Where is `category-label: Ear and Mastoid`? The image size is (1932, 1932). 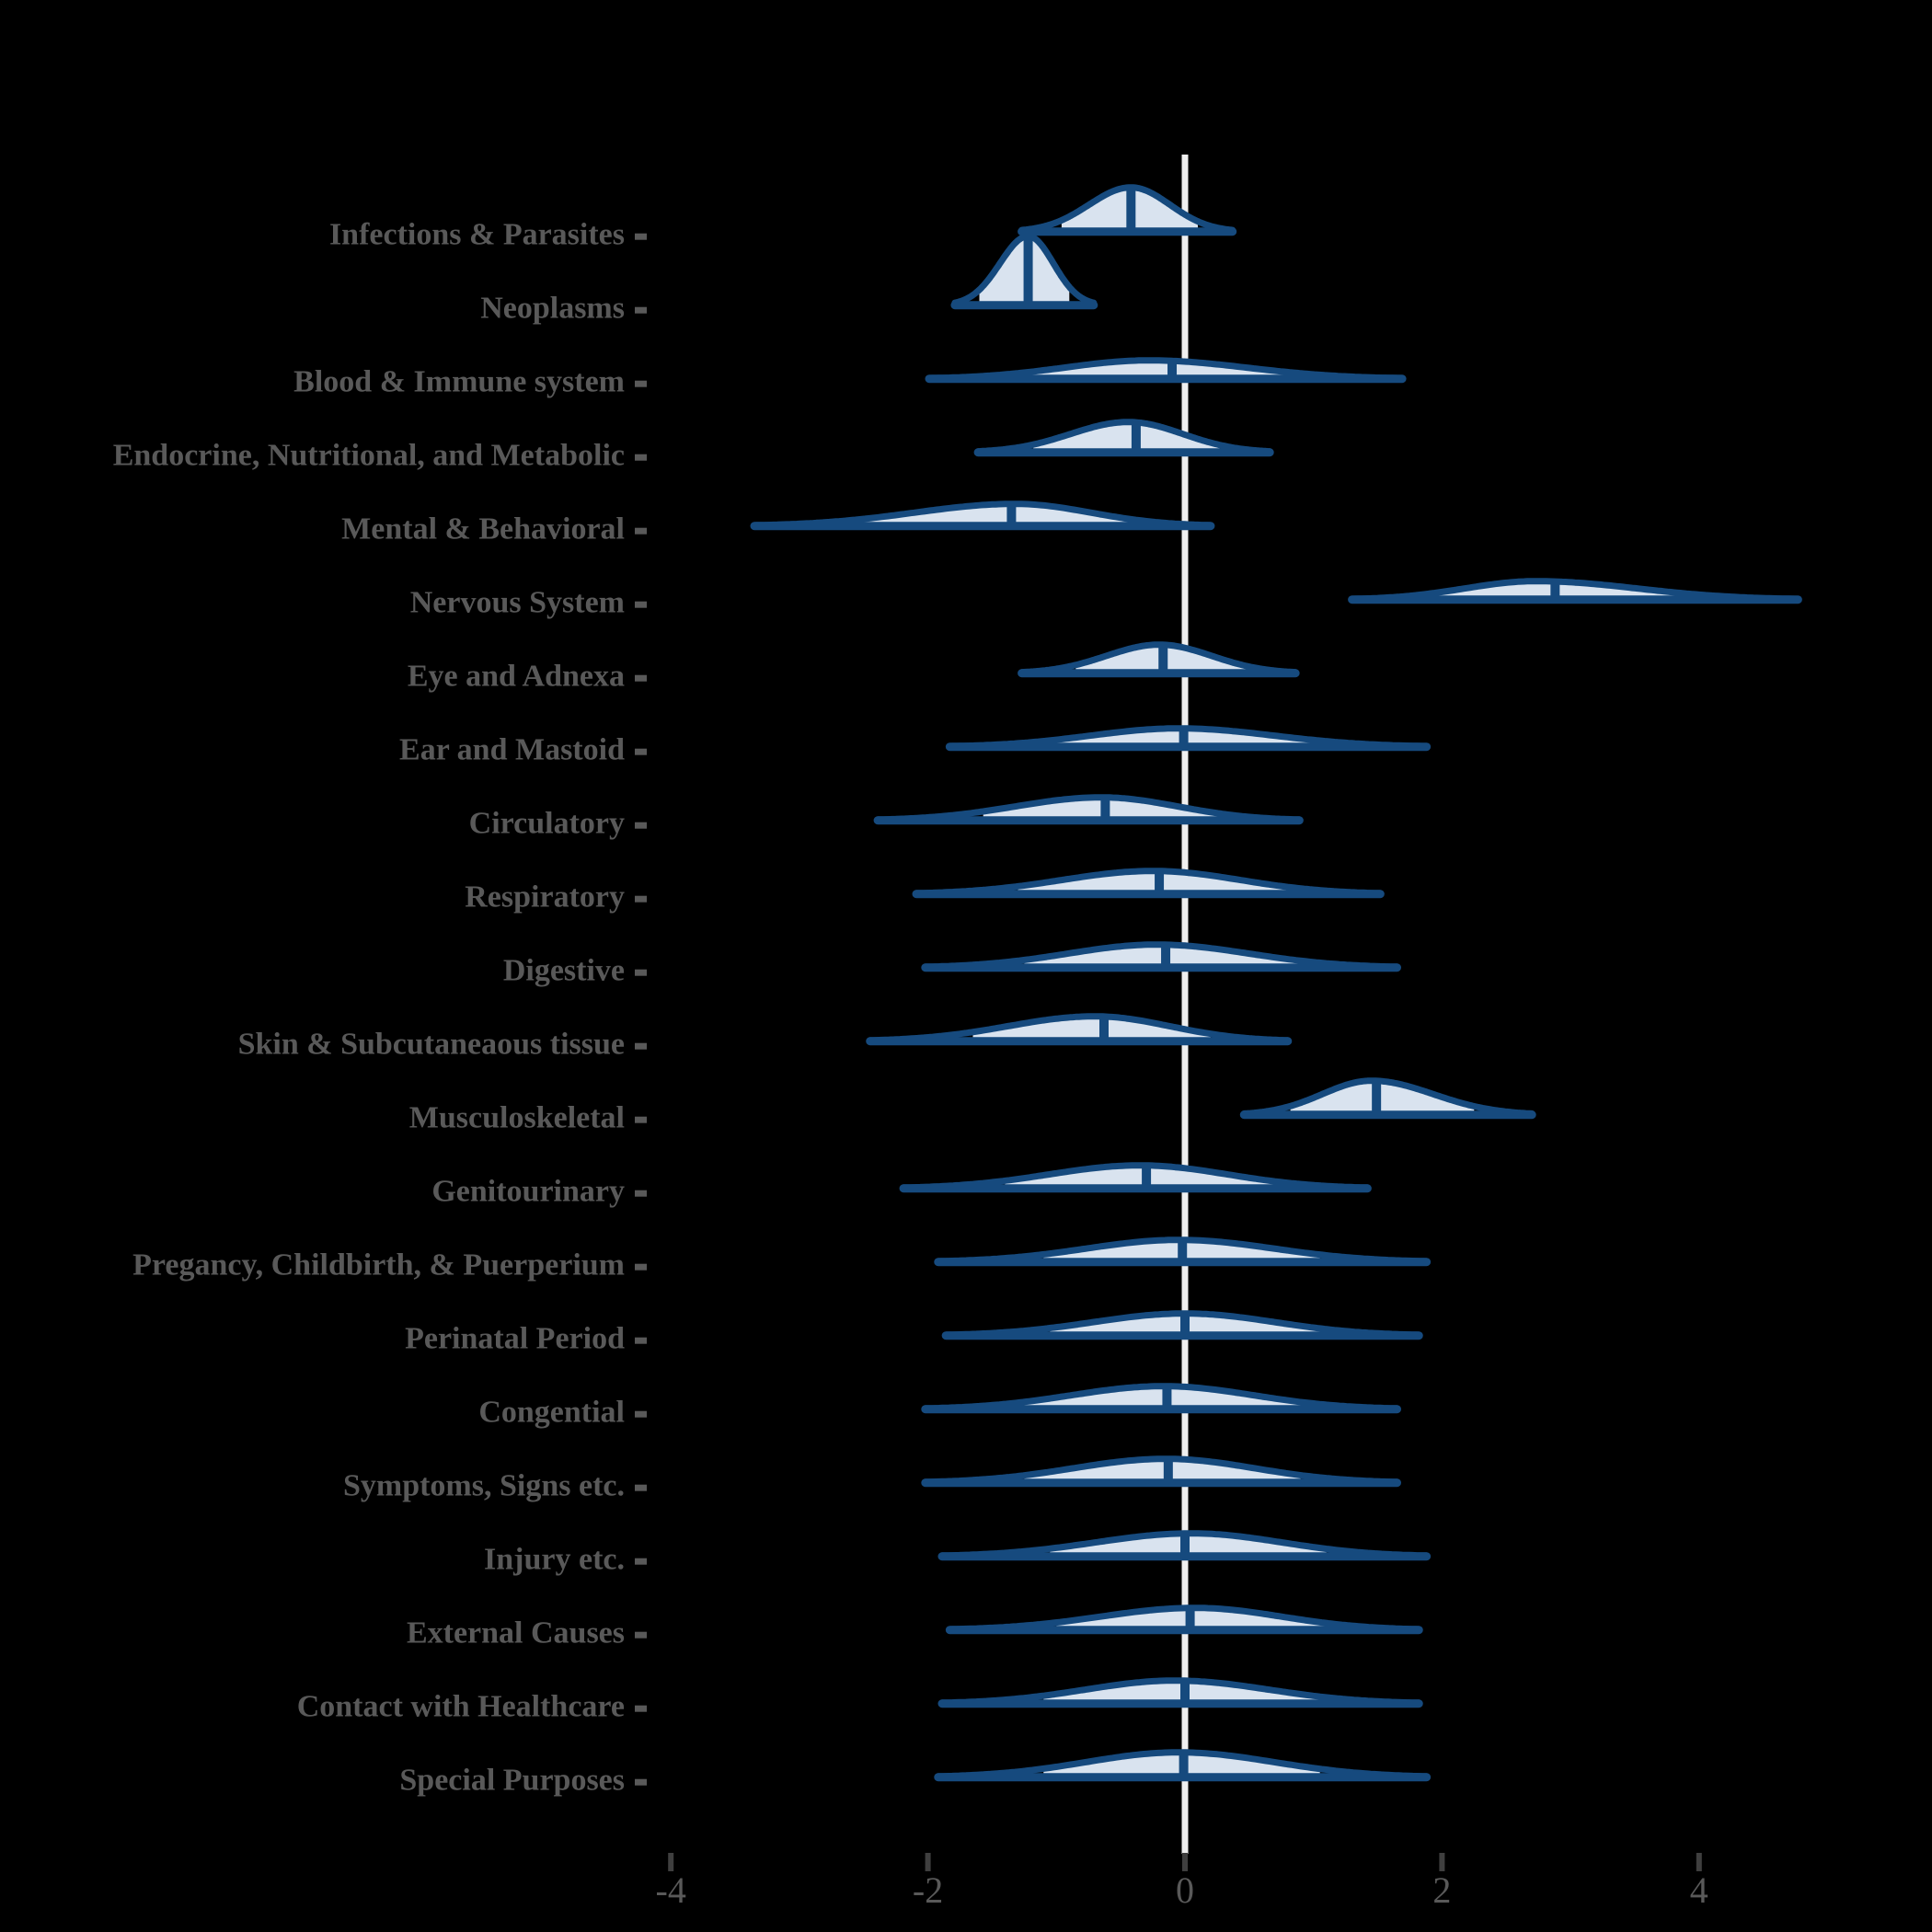
category-label: Ear and Mastoid is located at coordinates (512, 749).